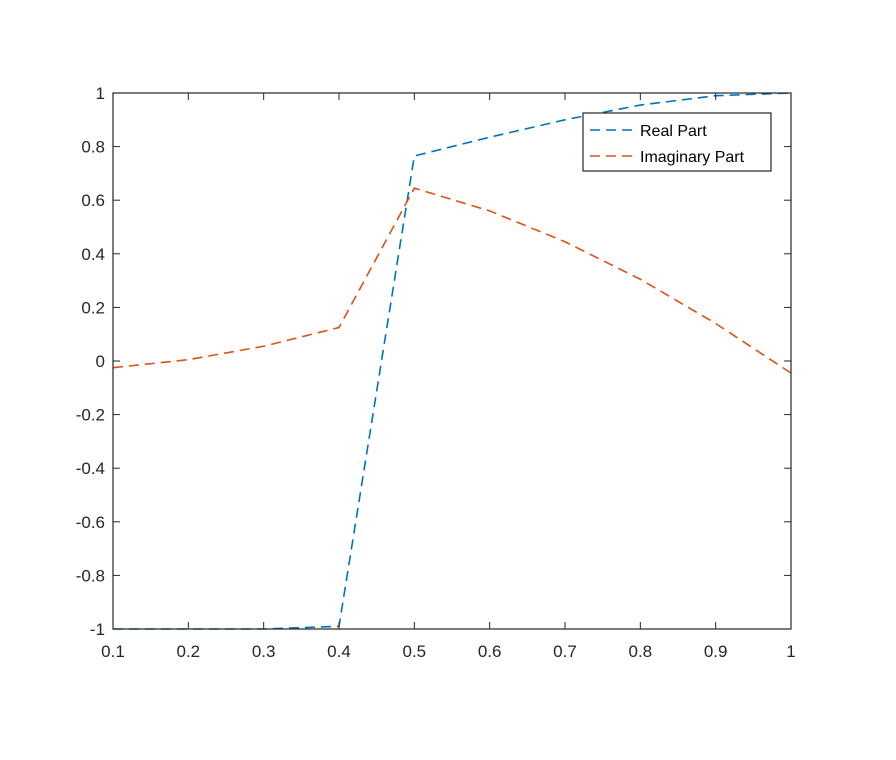  What do you see at coordinates (93, 307) in the screenshot?
I see `y-tick-label: 0.2` at bounding box center [93, 307].